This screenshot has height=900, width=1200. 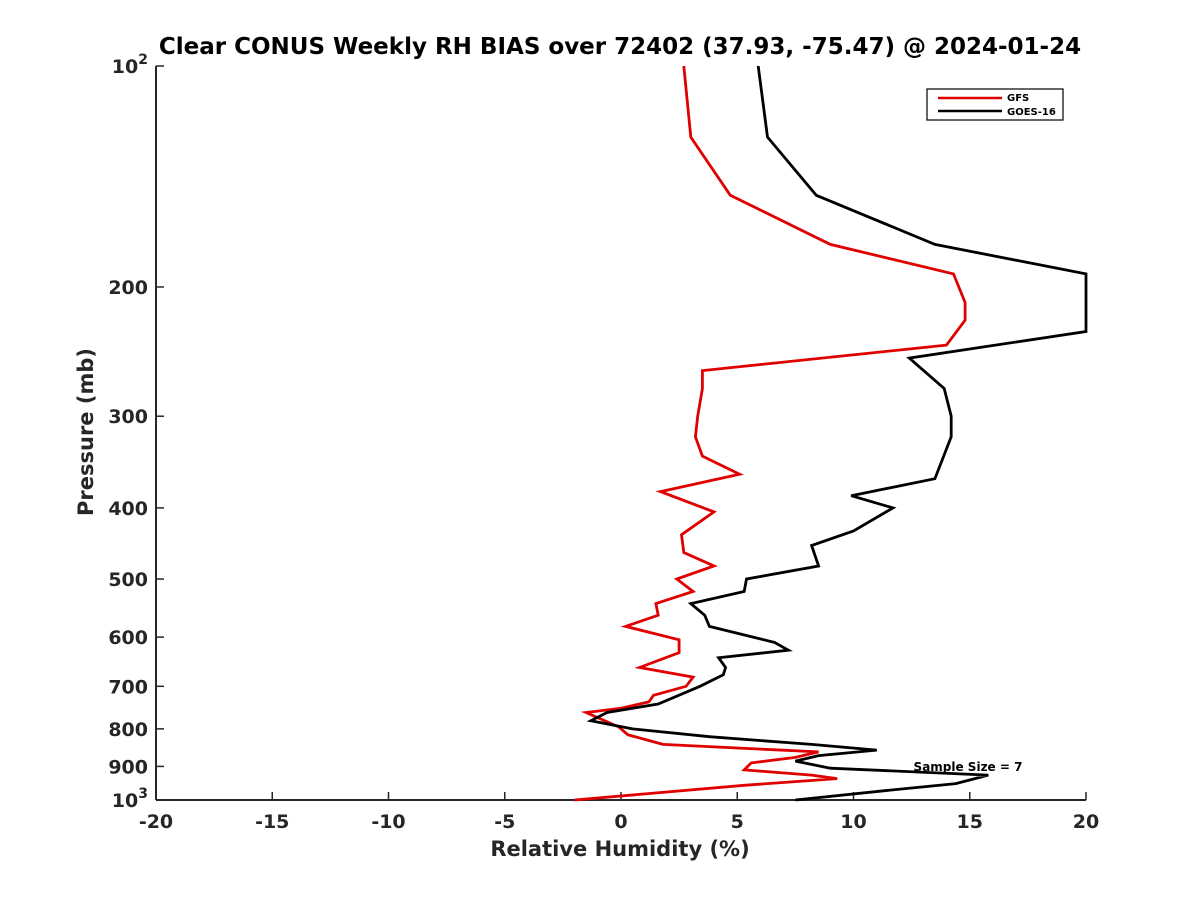 I want to click on x-tick-label: 15, so click(x=970, y=822).